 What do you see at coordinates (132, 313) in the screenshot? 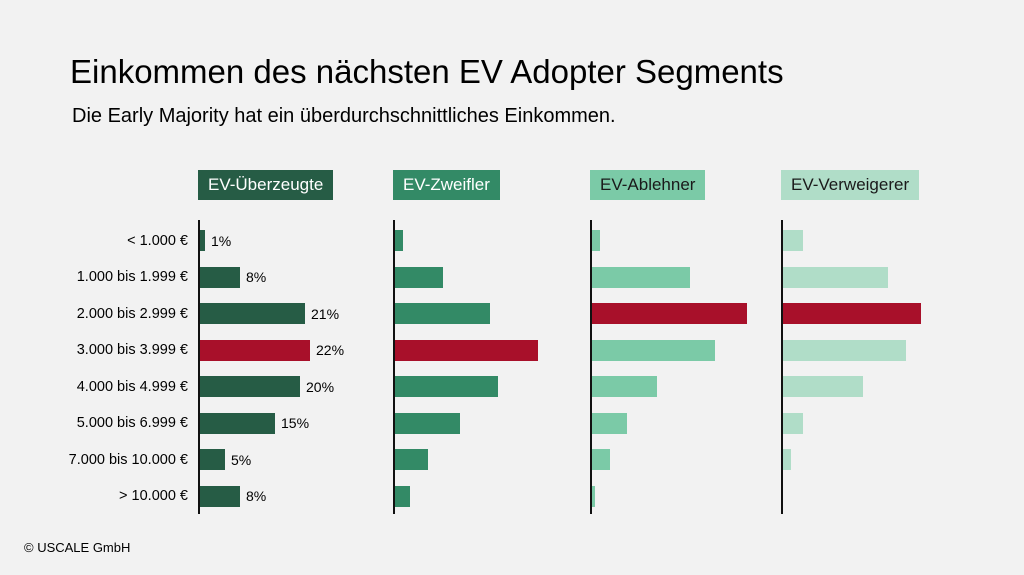
I see `category-label: 2.000 bis 2.999 €` at bounding box center [132, 313].